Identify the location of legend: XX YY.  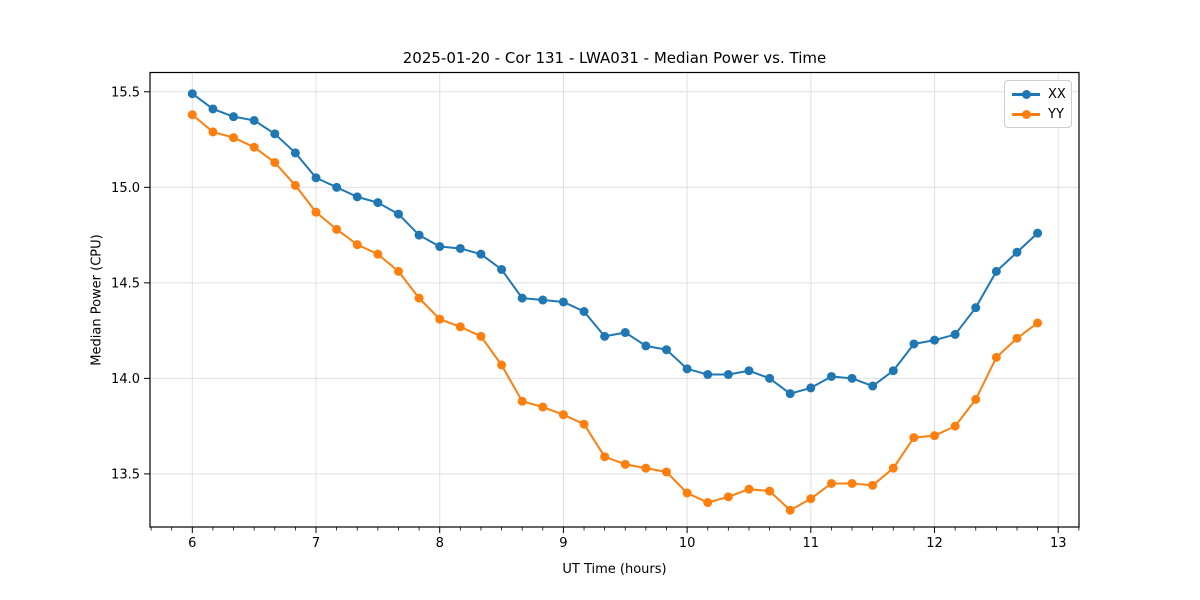
(1038, 104).